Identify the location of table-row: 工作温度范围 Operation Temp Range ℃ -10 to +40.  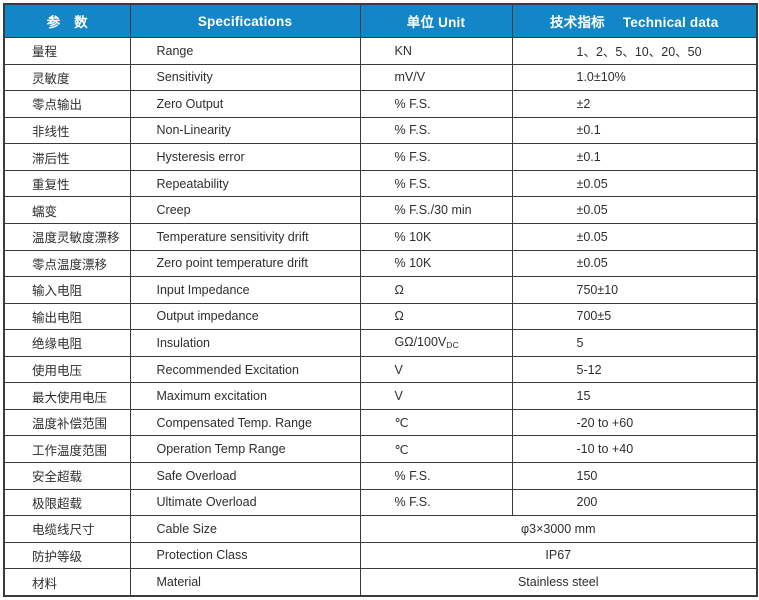
(380, 449).